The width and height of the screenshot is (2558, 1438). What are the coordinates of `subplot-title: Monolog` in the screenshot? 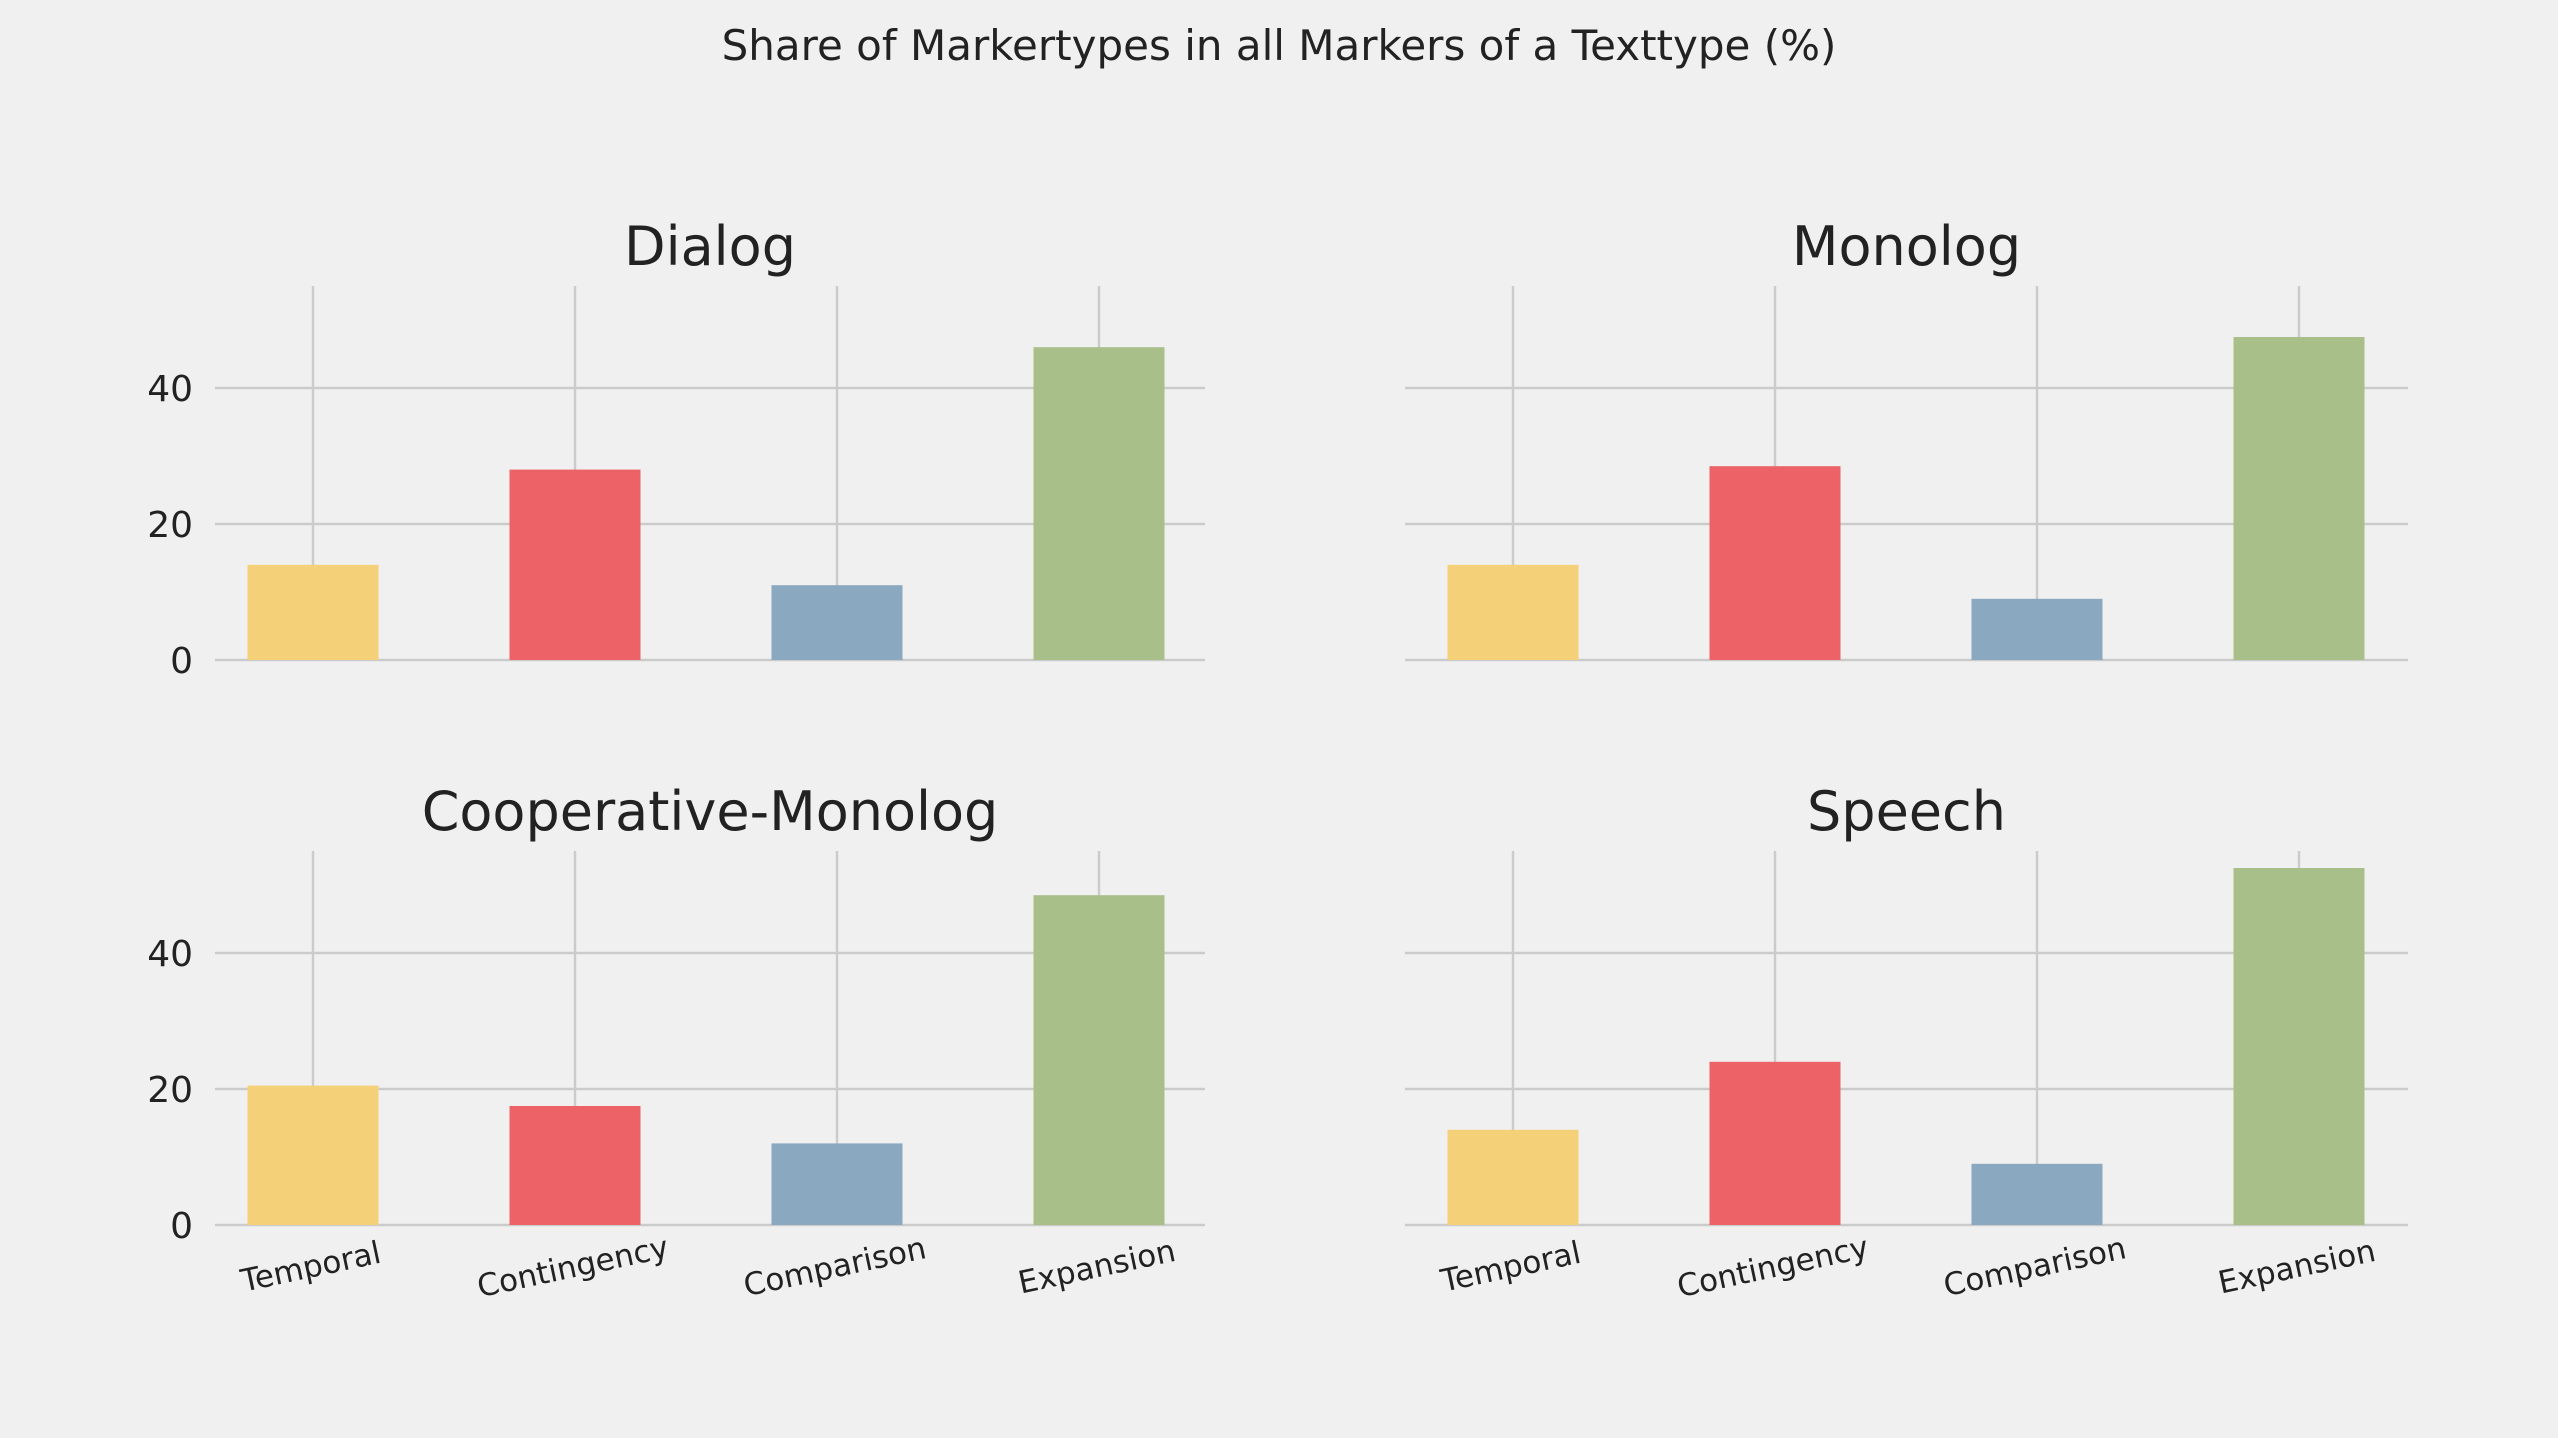 It's located at (1906, 246).